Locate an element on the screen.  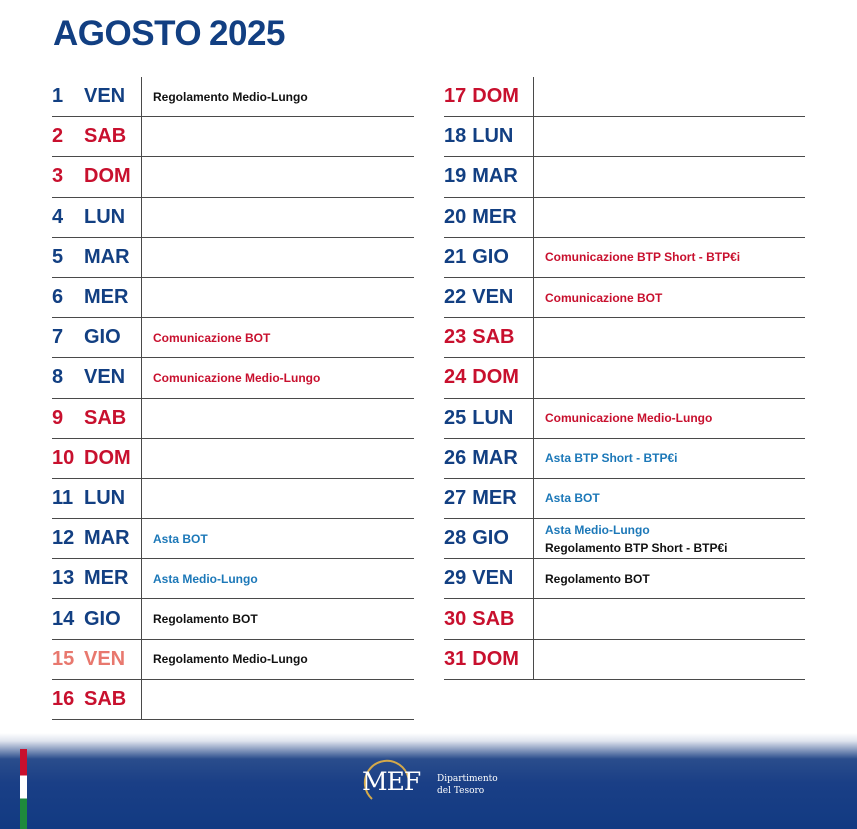
mef-logo: MEF Dipartimento del Tesoro is located at coordinates (442, 784).